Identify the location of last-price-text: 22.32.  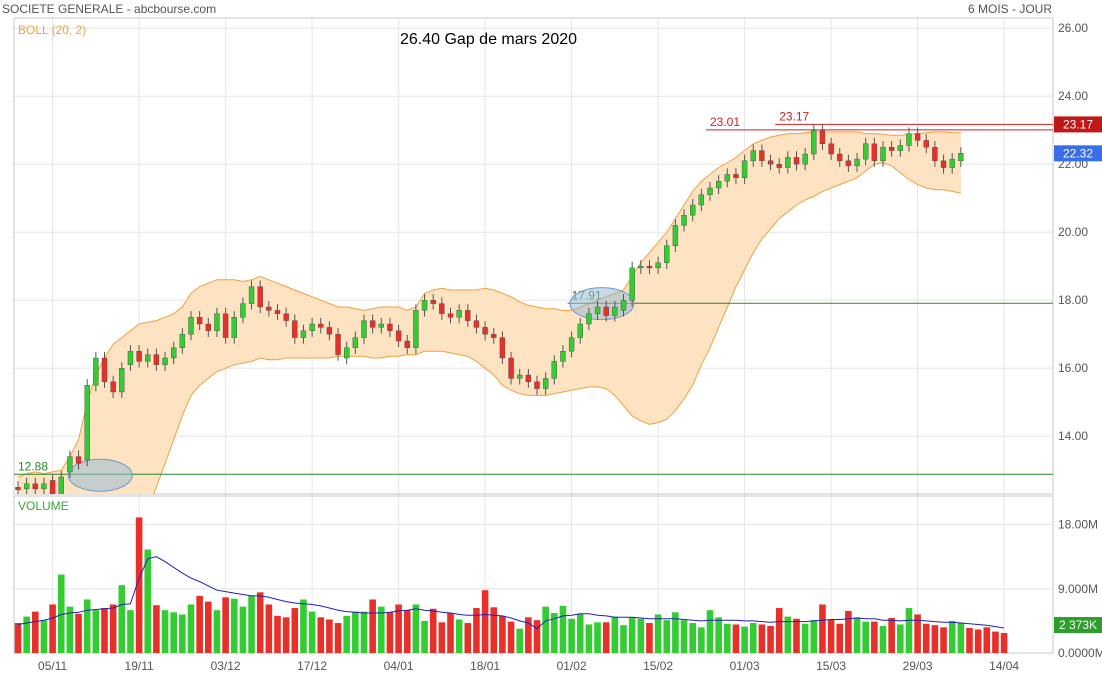
(1078, 153).